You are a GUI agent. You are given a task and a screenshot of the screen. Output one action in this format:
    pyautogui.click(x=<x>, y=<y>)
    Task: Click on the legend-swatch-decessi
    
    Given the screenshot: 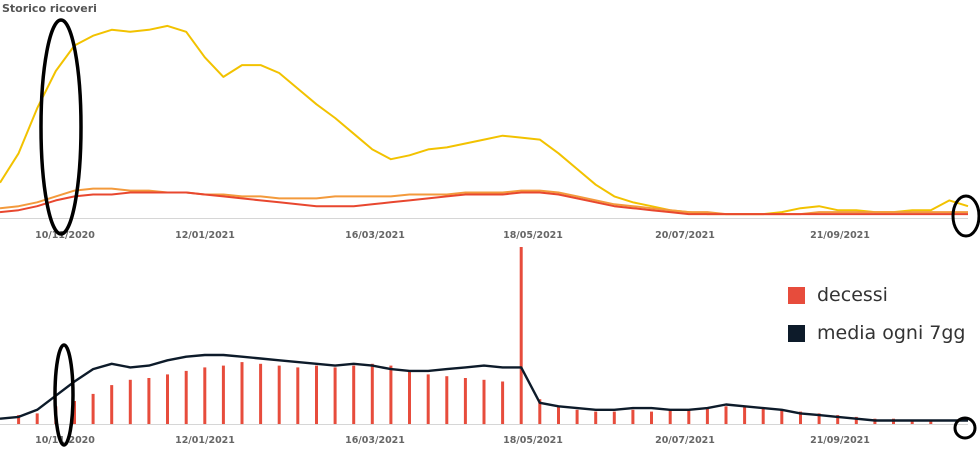 What is the action you would take?
    pyautogui.click(x=796, y=295)
    